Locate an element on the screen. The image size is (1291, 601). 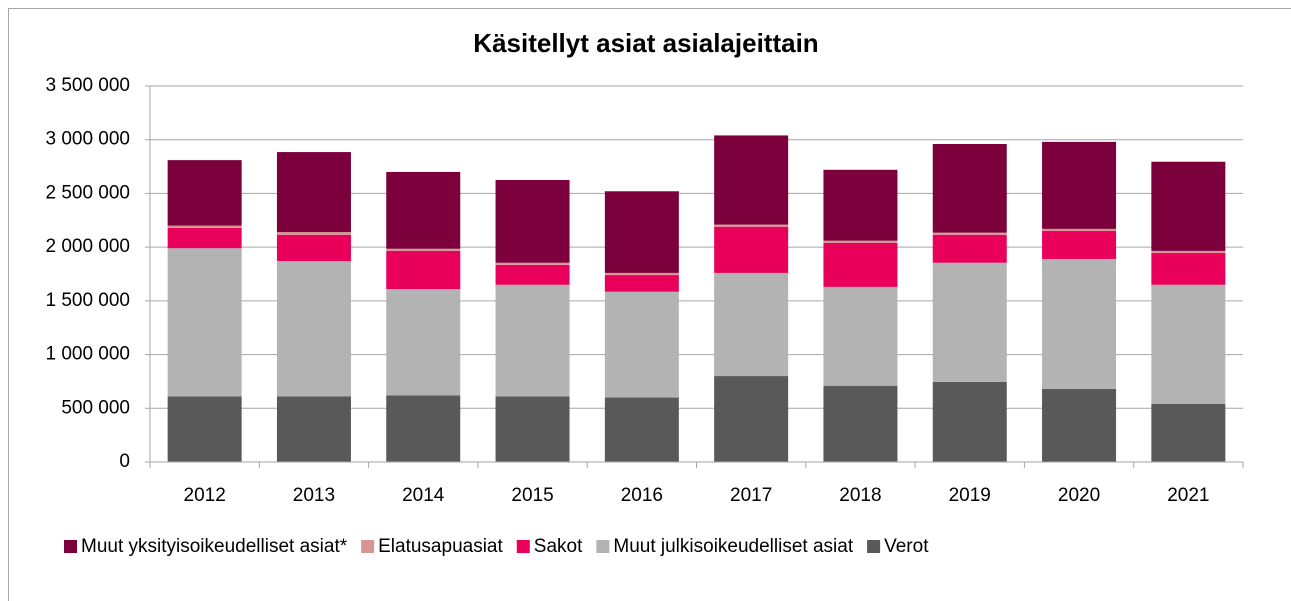
x-tick-label: 2019 is located at coordinates (970, 495).